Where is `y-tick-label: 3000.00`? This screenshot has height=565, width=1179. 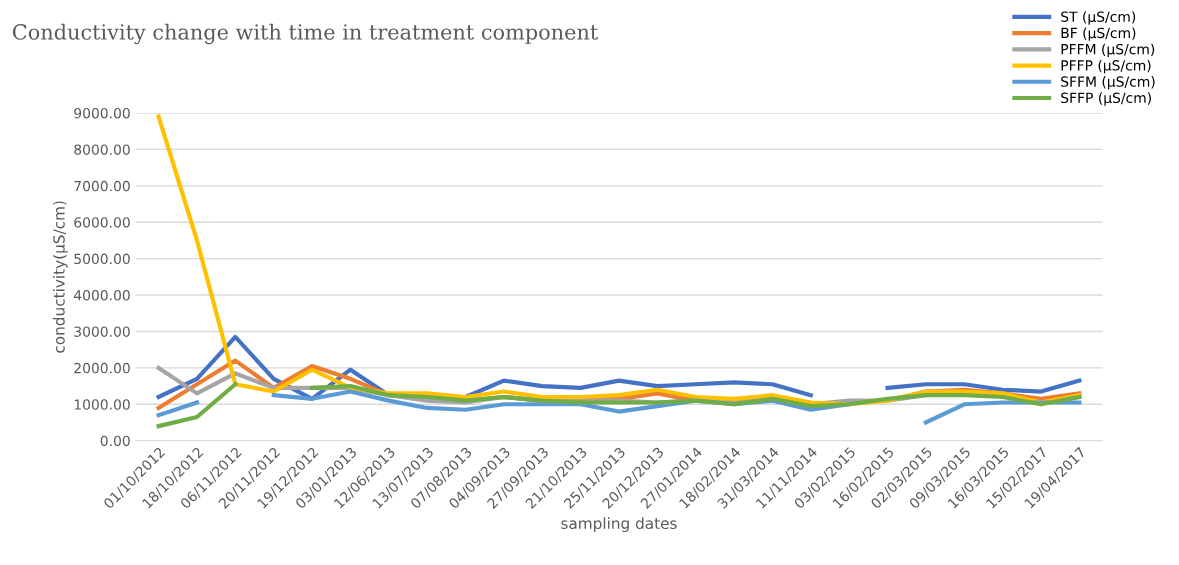 y-tick-label: 3000.00 is located at coordinates (102, 331).